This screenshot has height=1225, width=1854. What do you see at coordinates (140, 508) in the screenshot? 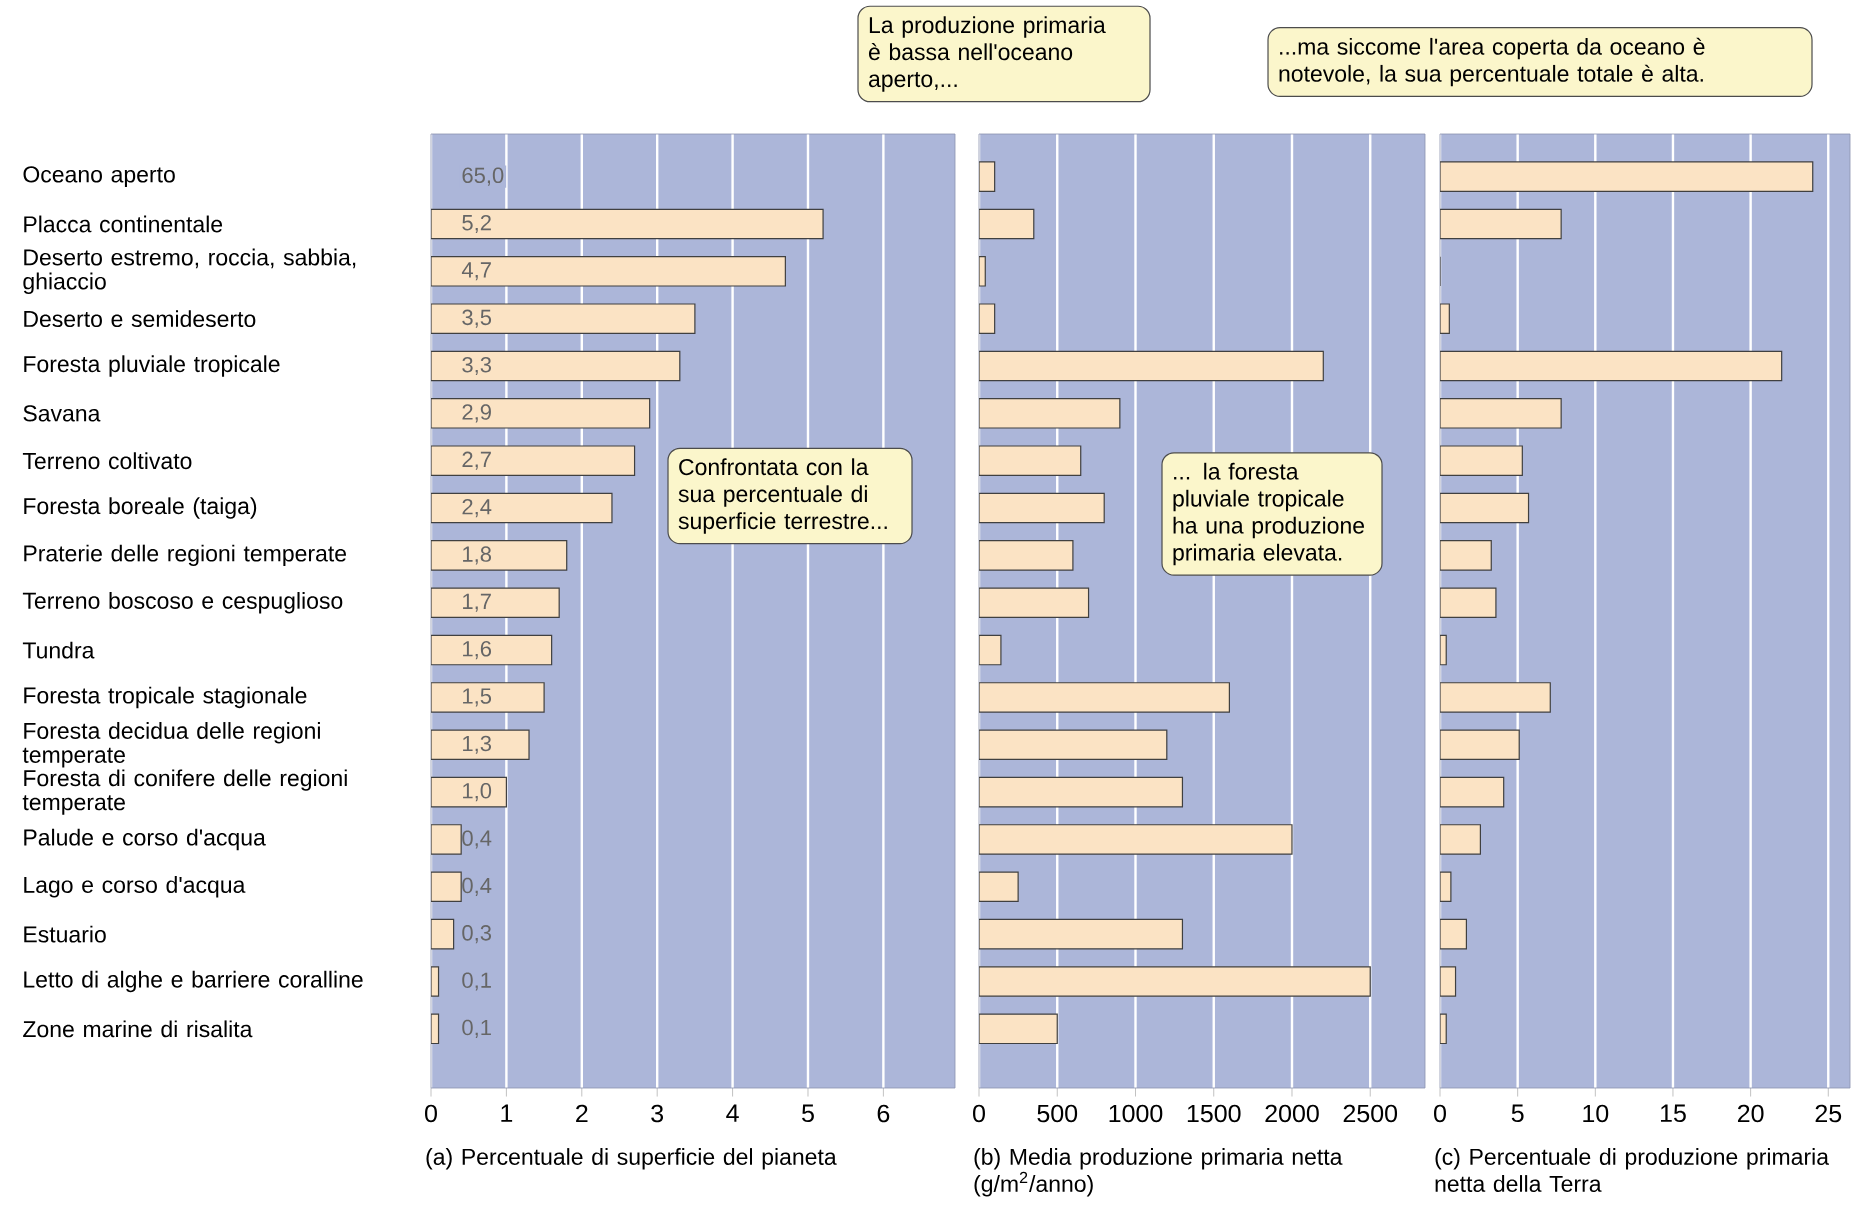
I see `y-tick-label: Foresta boreale (taiga)` at bounding box center [140, 508].